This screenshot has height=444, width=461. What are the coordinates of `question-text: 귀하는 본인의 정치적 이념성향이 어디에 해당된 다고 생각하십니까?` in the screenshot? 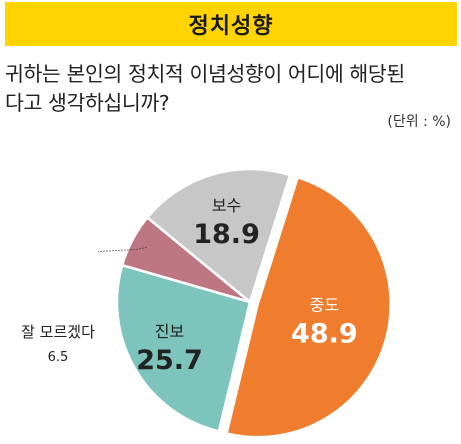 It's located at (231, 89).